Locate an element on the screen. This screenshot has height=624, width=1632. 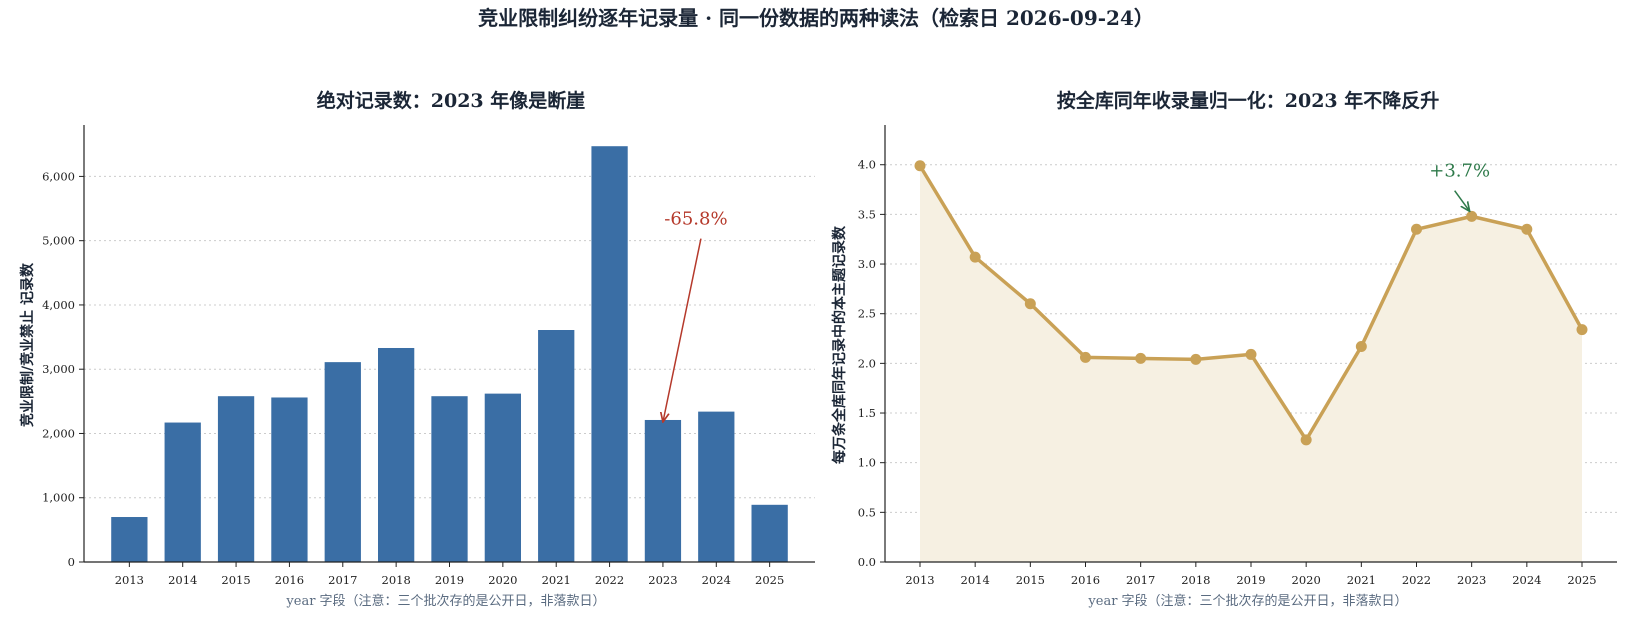
line-chart-xtick-label: 2017 is located at coordinates (1140, 580).